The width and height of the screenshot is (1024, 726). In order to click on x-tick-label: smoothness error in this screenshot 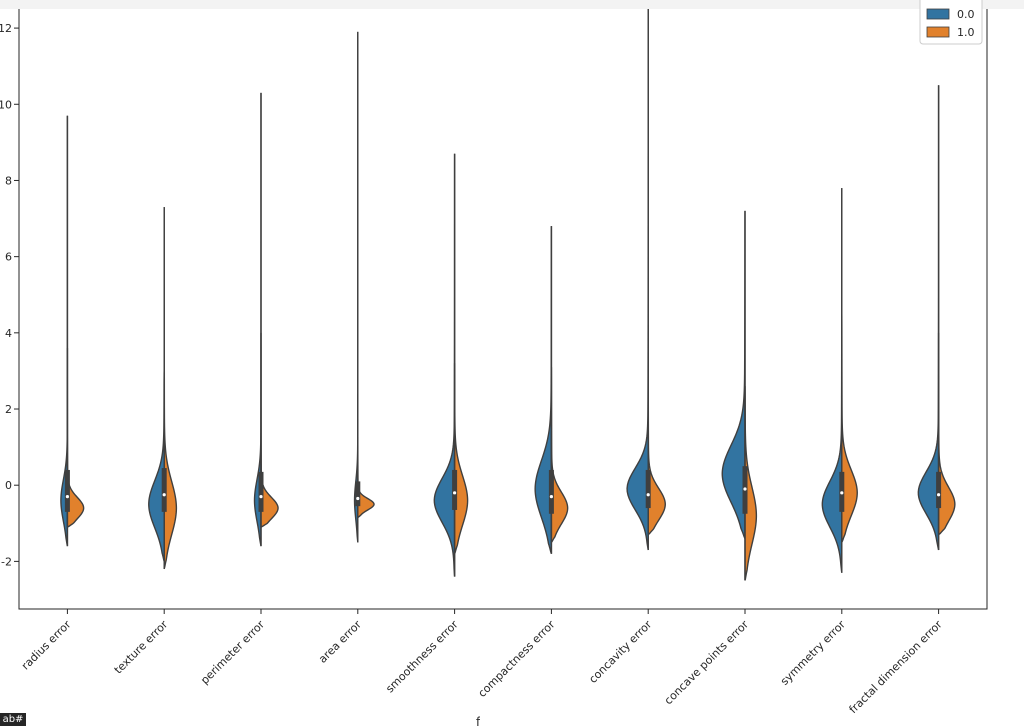, I will do `click(422, 657)`.